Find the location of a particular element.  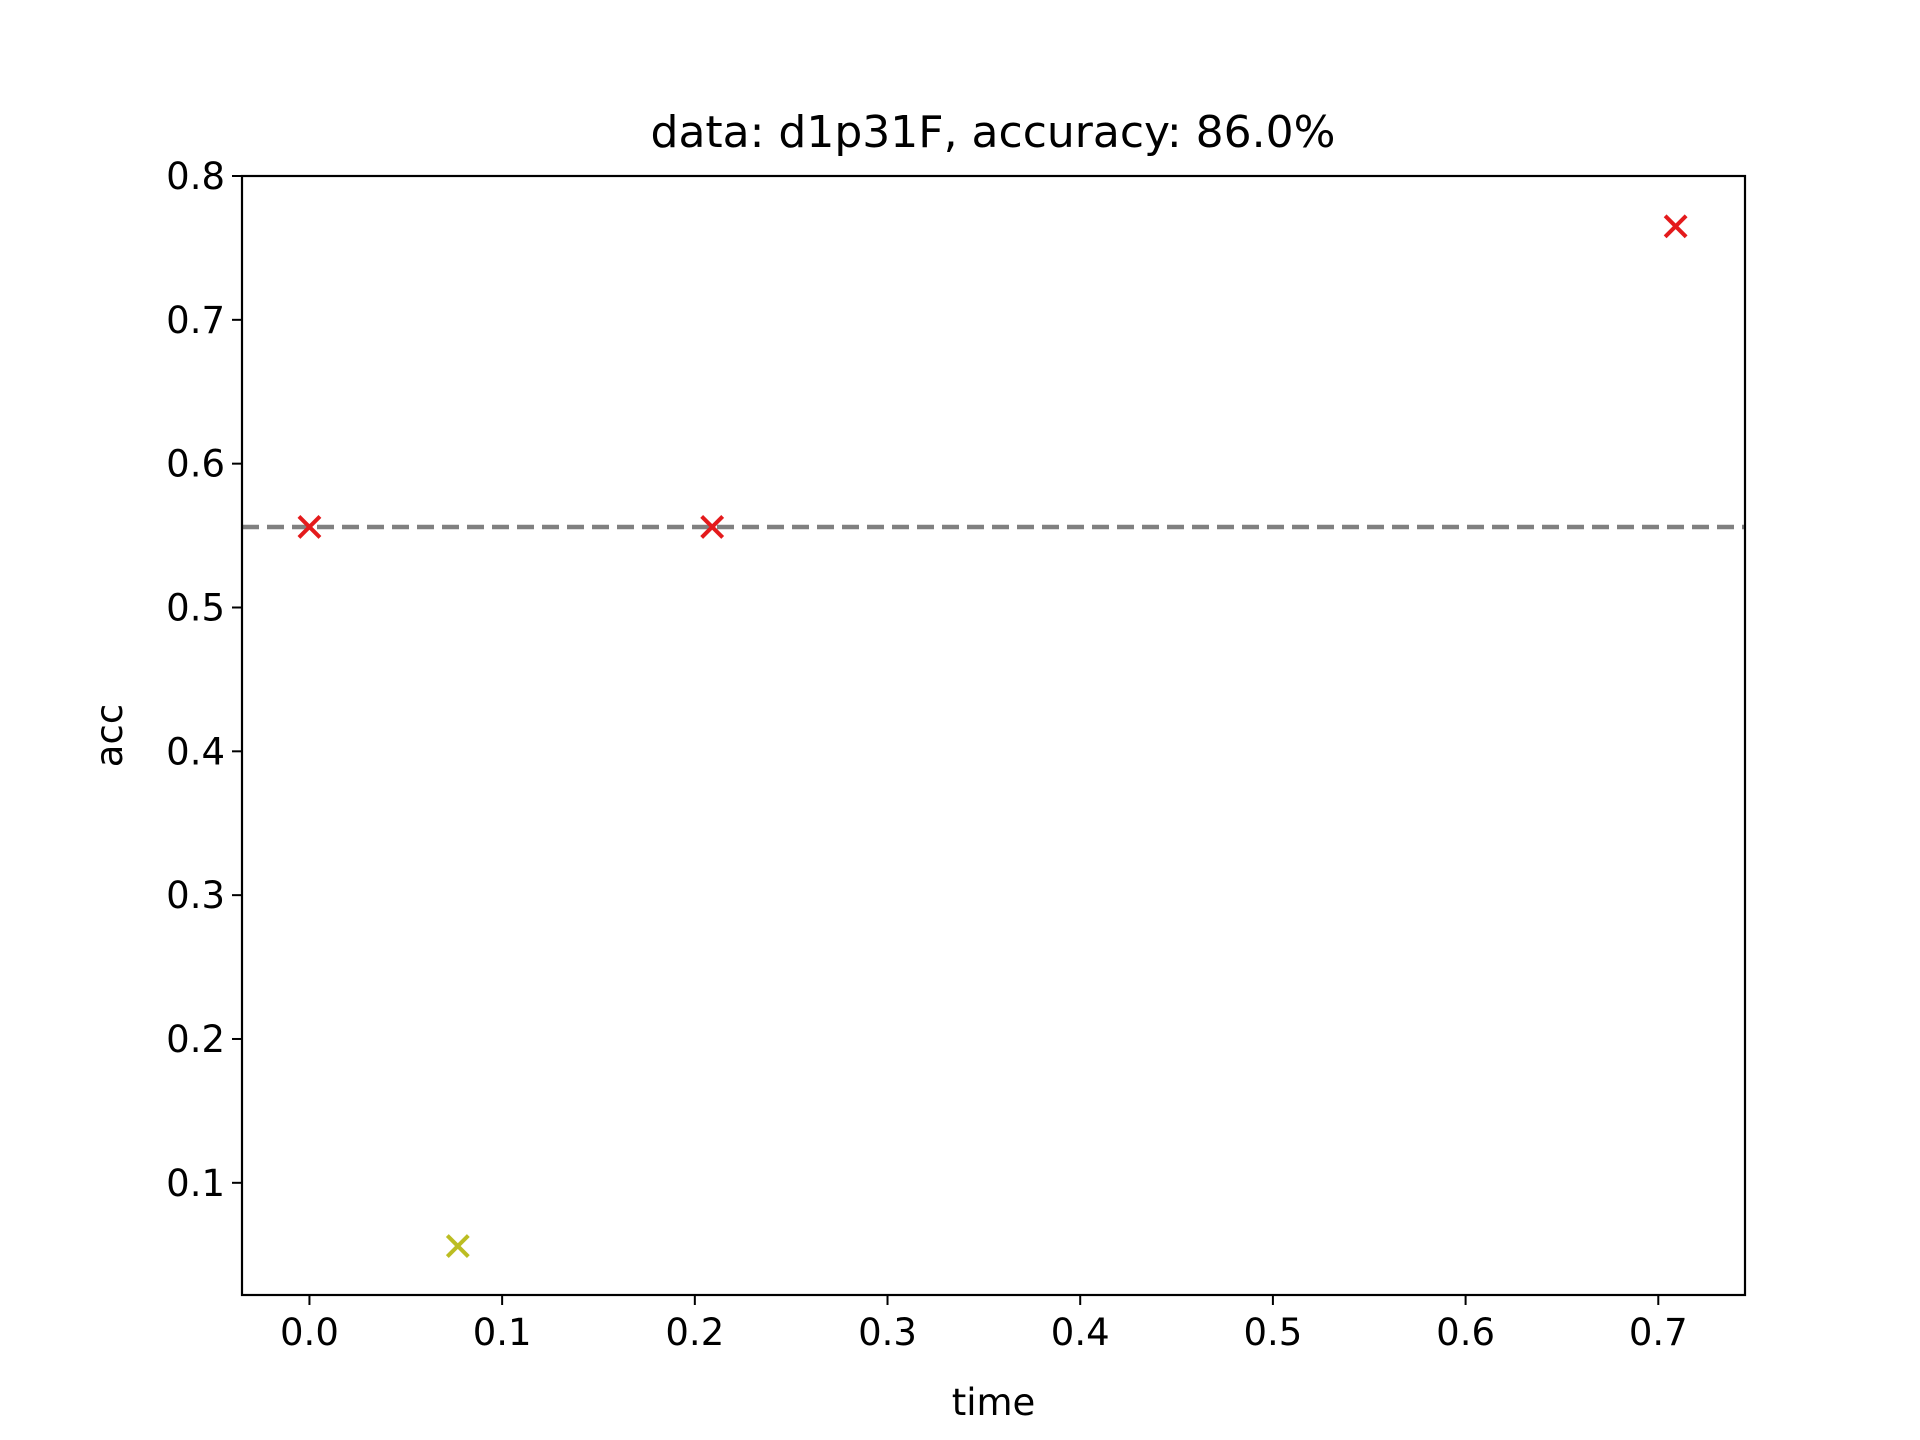

x-tick-label: 0.3 is located at coordinates (887, 1332).